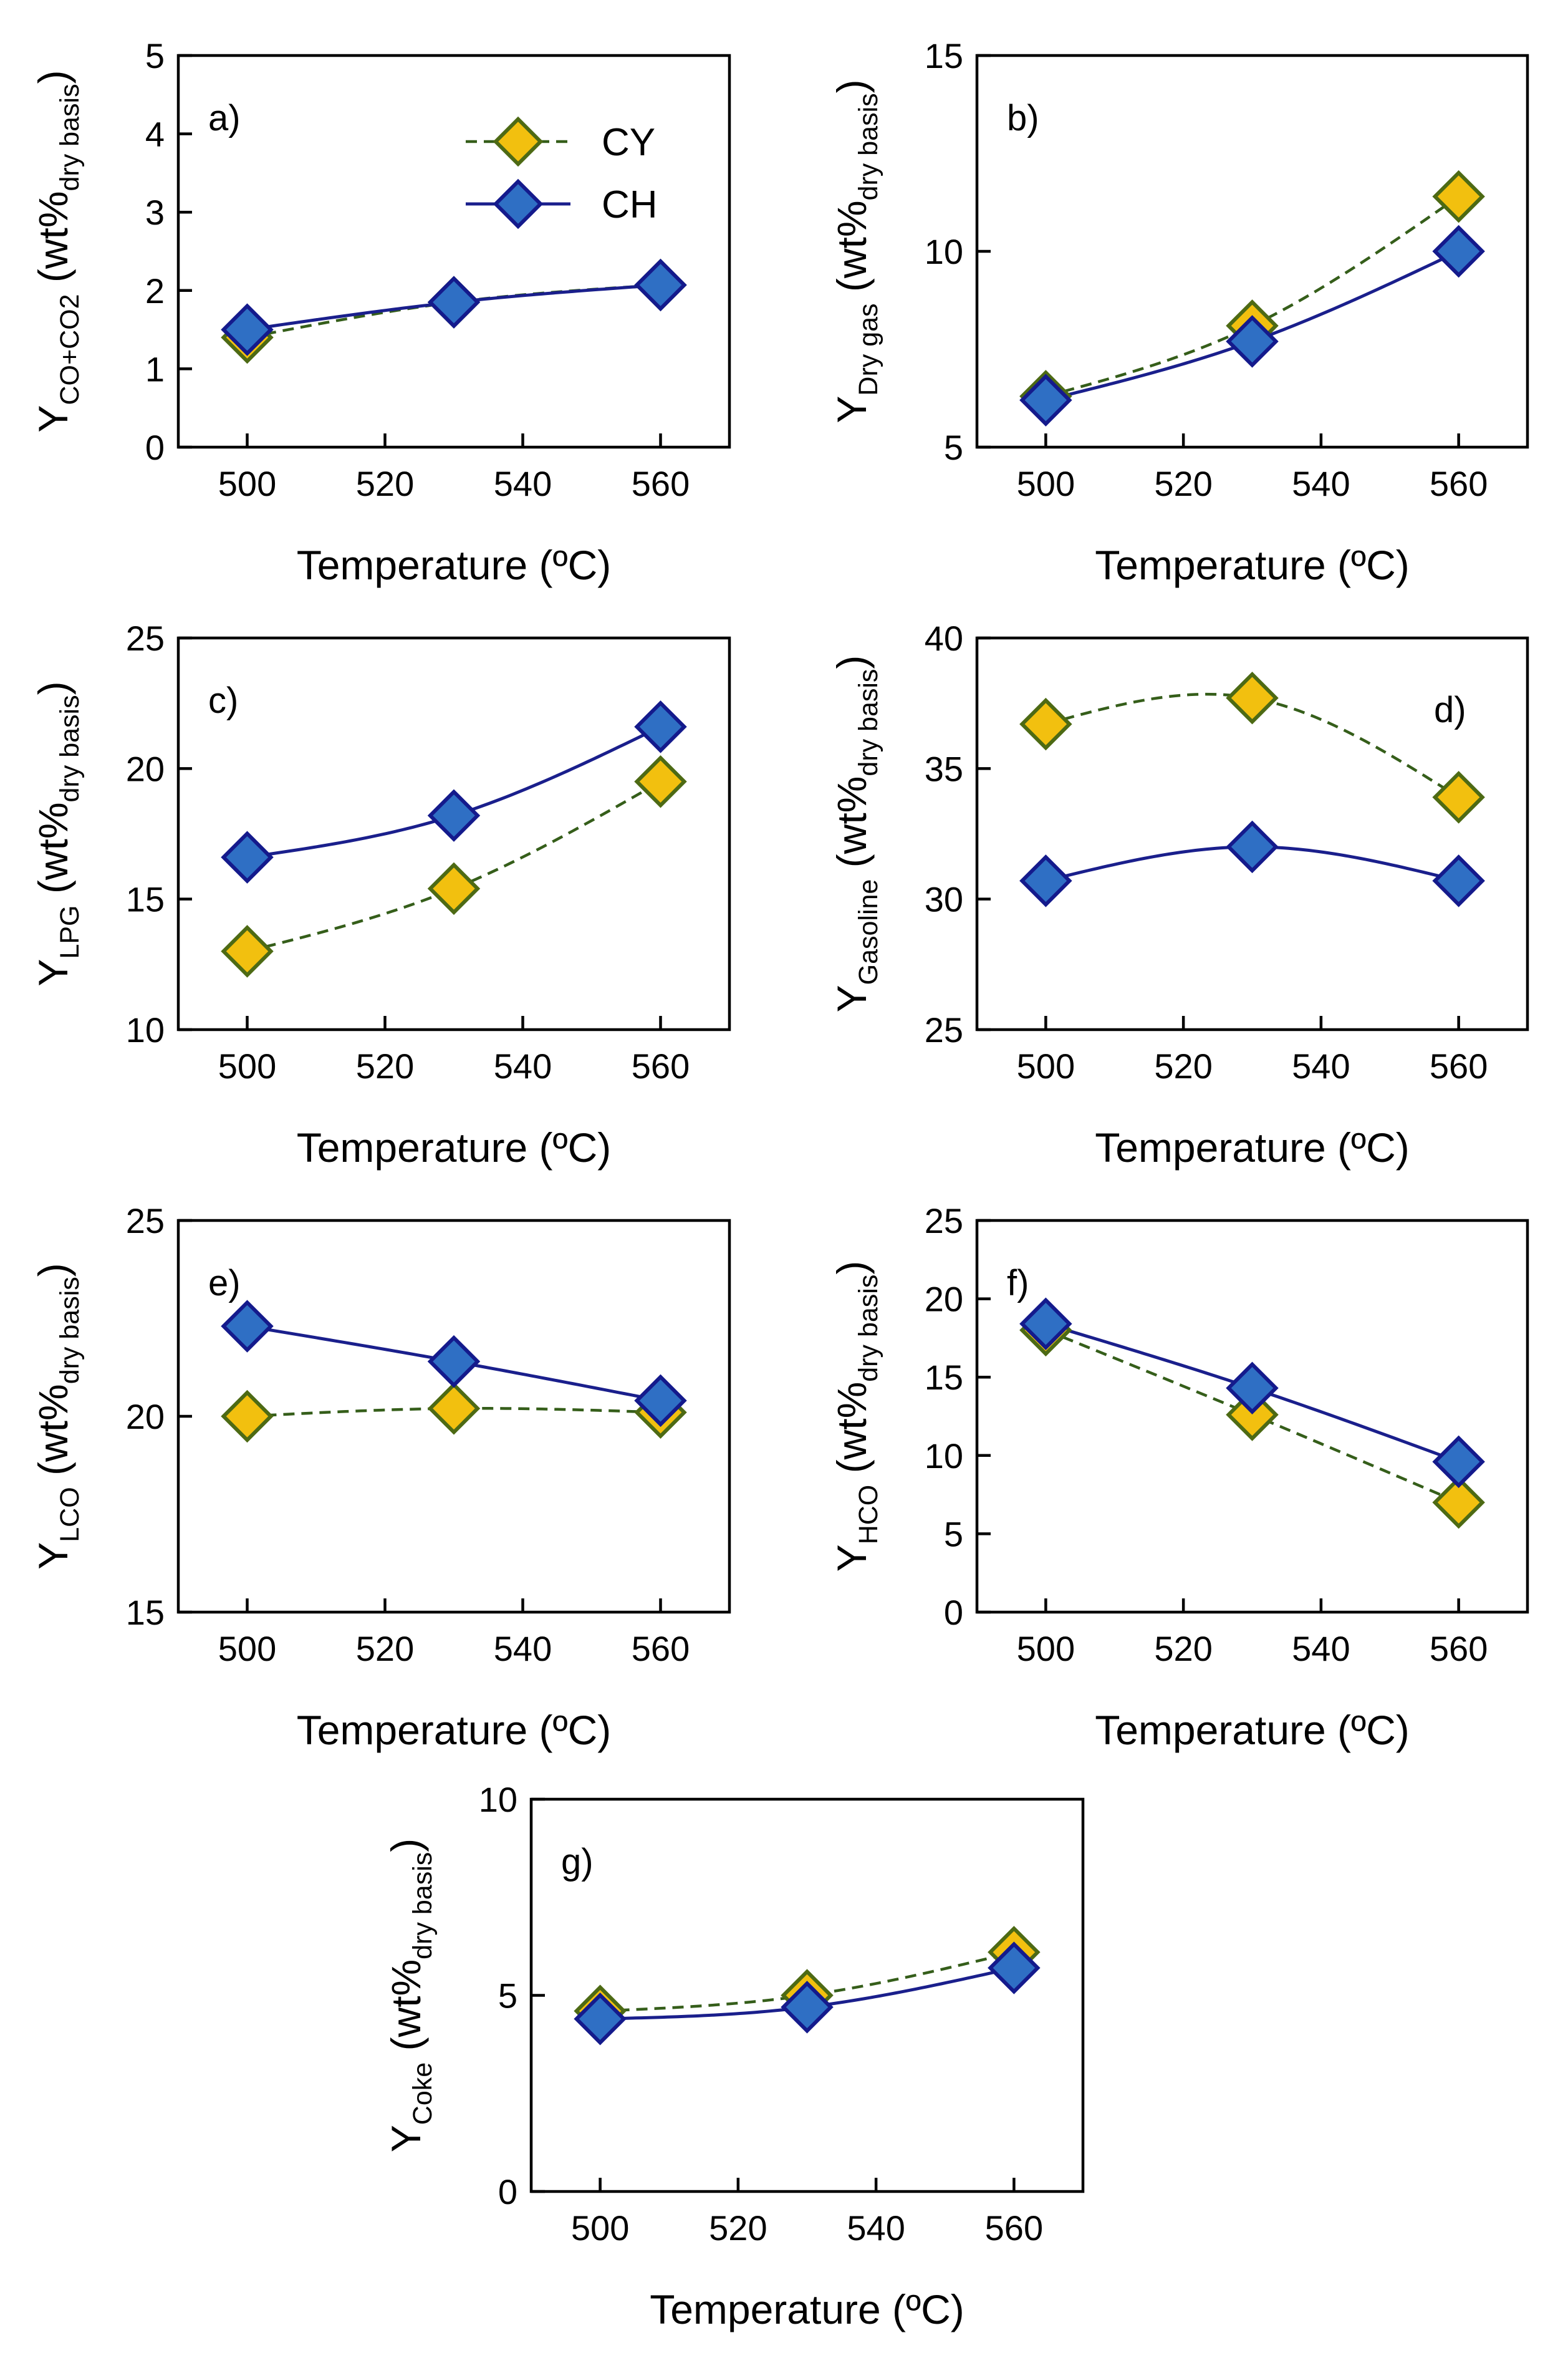 The image size is (1568, 2358). What do you see at coordinates (155, 291) in the screenshot?
I see `y-tick-label: 2` at bounding box center [155, 291].